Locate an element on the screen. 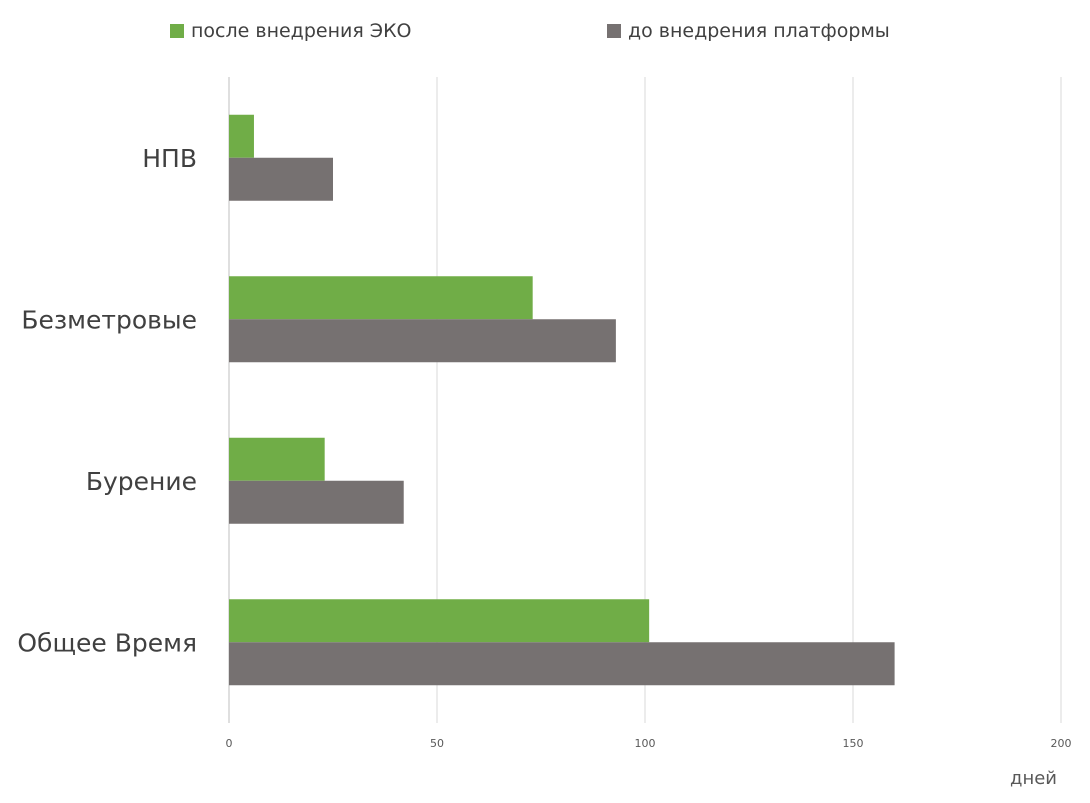  x-tick-label-50: 50 is located at coordinates (437, 743).